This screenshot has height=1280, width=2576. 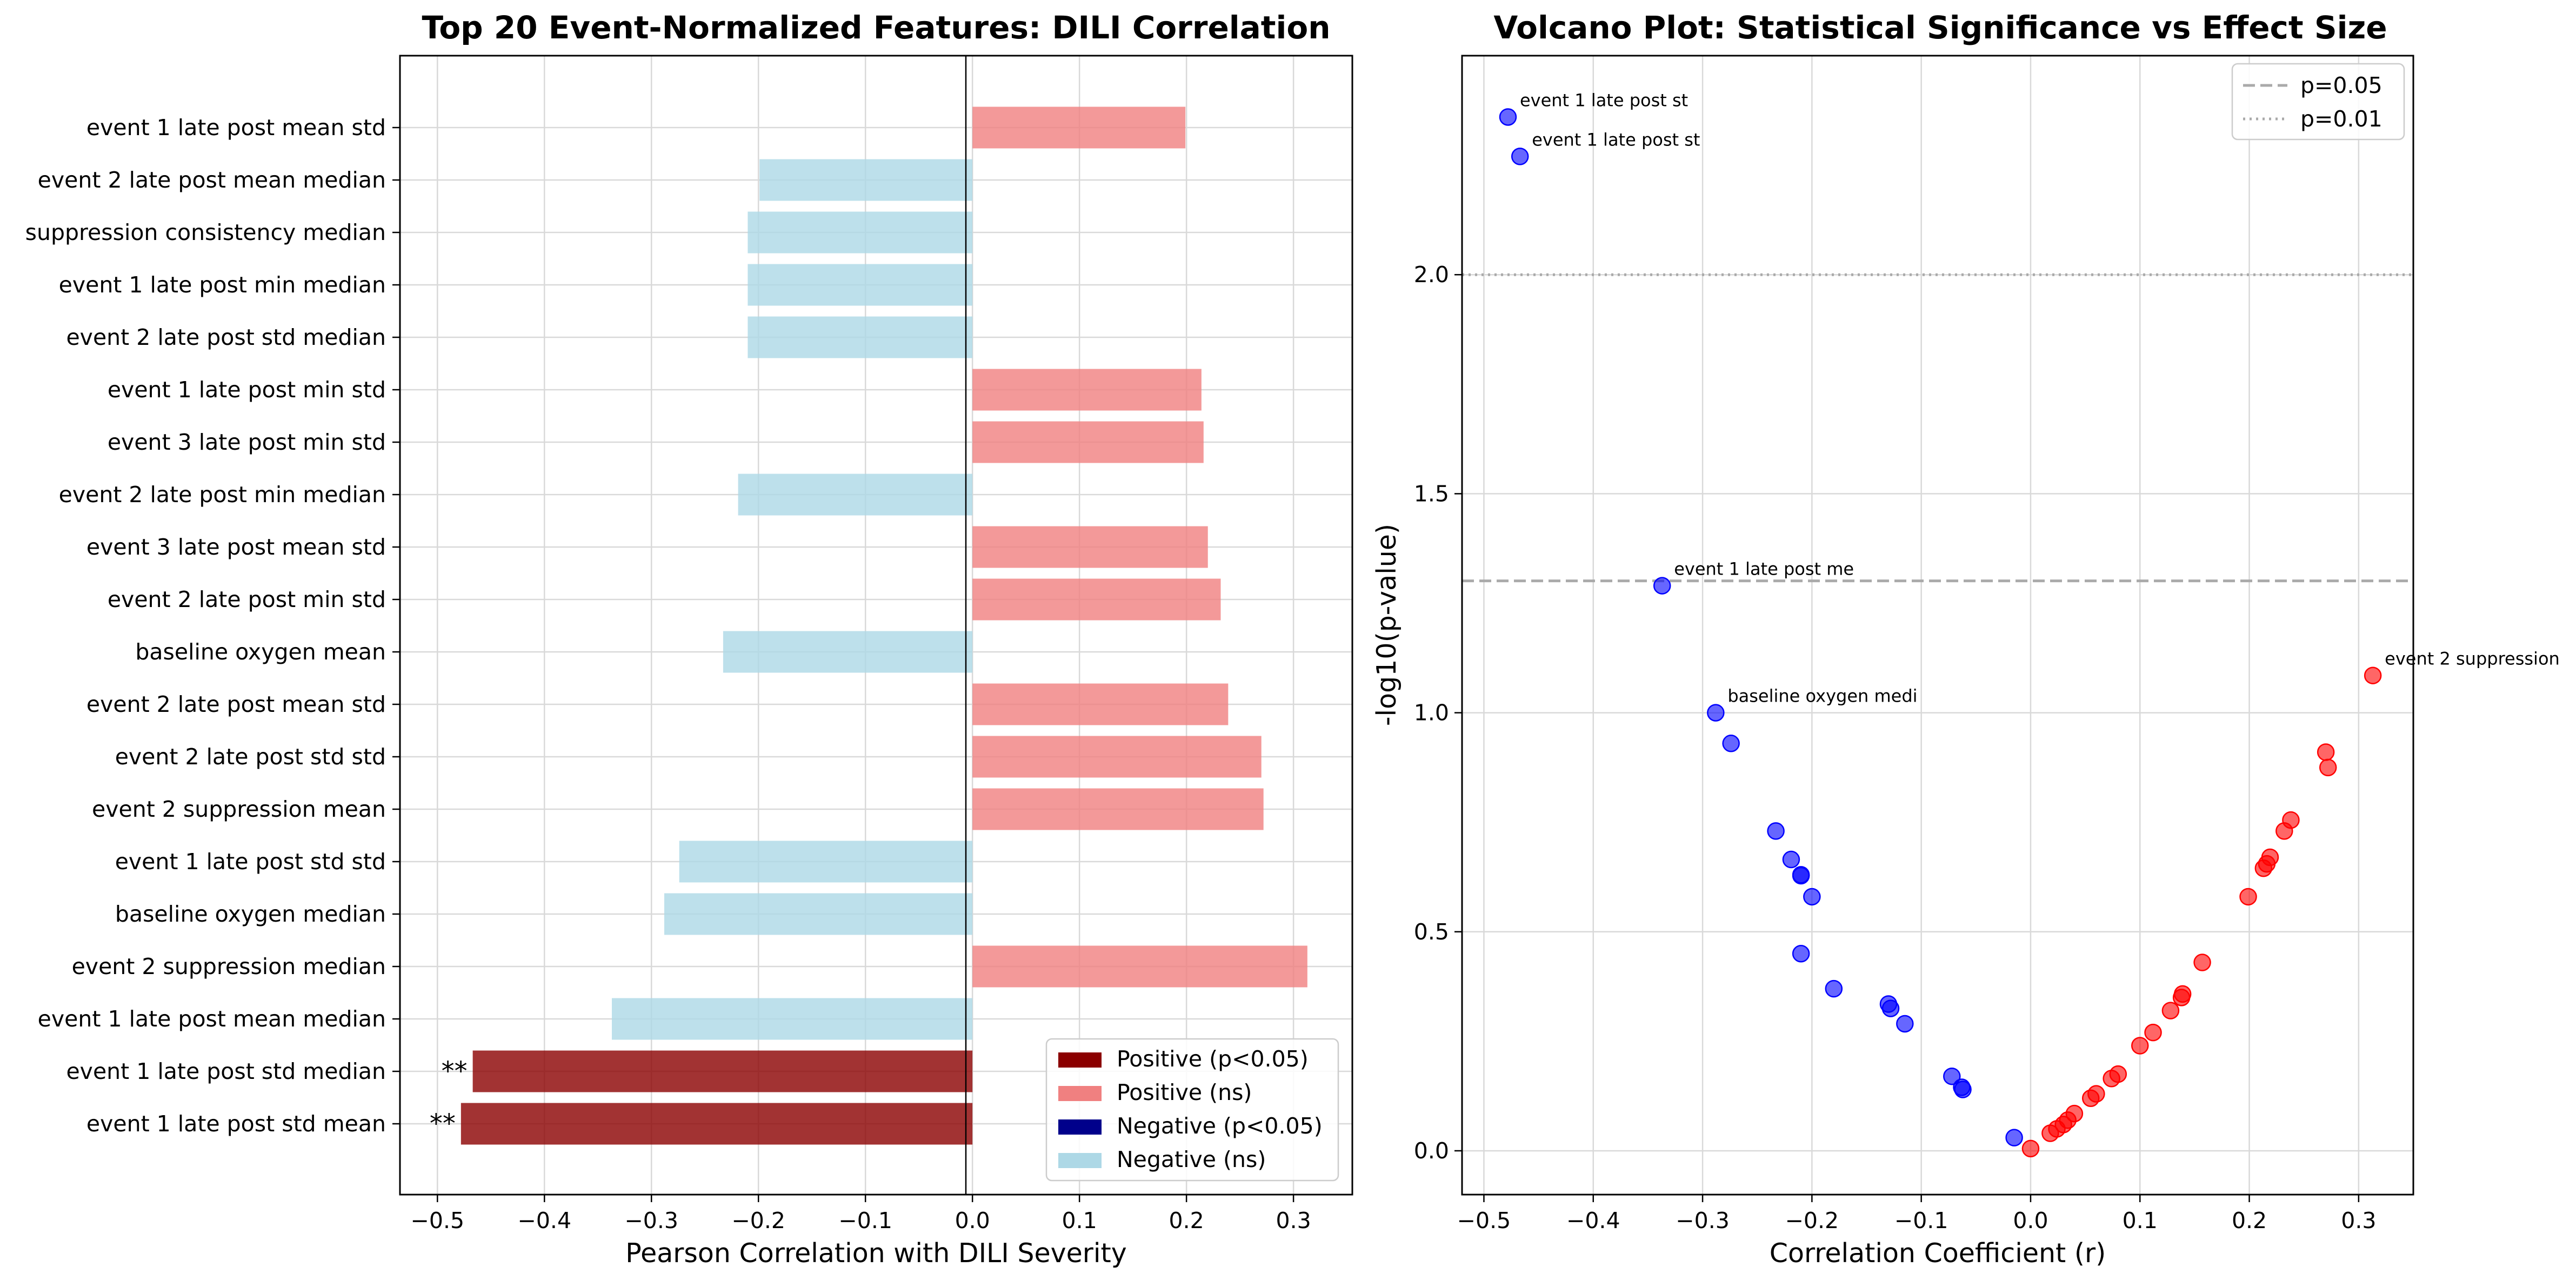 What do you see at coordinates (972, 1221) in the screenshot?
I see `x-tick-label: 0.0` at bounding box center [972, 1221].